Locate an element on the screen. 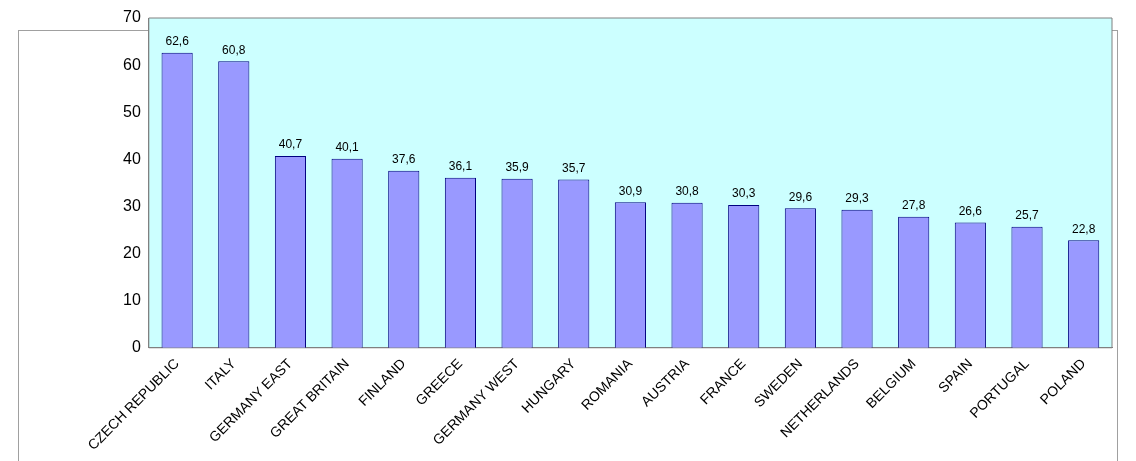 Image resolution: width=1136 pixels, height=461 pixels. data-label: 40,7 is located at coordinates (290, 144).